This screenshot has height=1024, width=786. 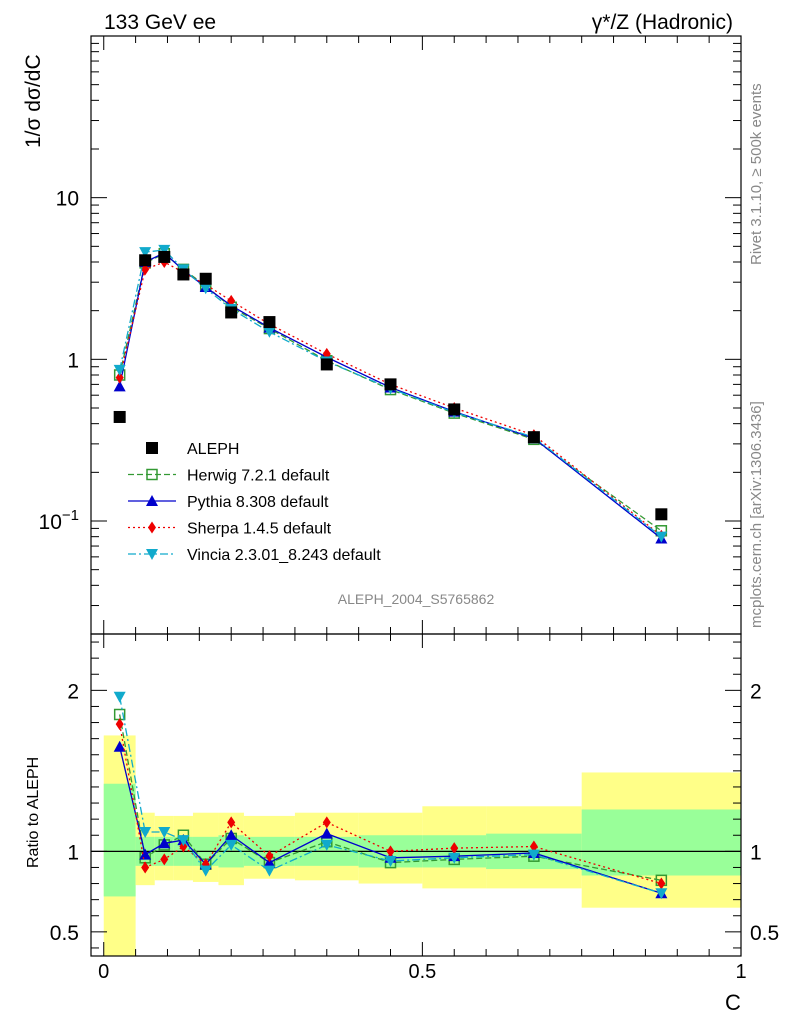 What do you see at coordinates (756, 514) in the screenshot?
I see `side-label-mcplots: mcplots.cern.ch [arXiv:1306.3436]` at bounding box center [756, 514].